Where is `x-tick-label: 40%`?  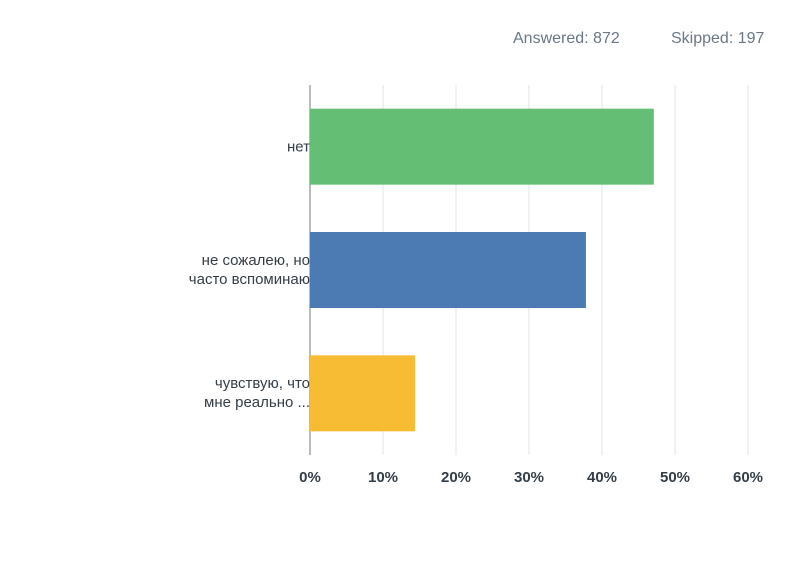 x-tick-label: 40% is located at coordinates (602, 477).